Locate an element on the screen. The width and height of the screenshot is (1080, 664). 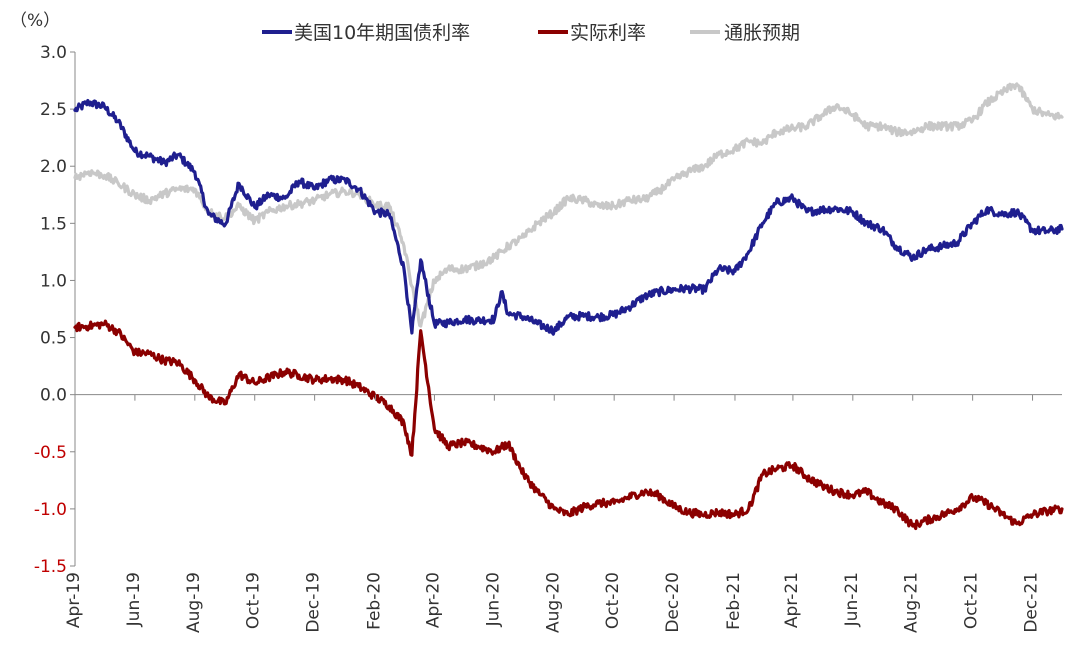
legend-label-1: 实际利率 is located at coordinates (608, 33).